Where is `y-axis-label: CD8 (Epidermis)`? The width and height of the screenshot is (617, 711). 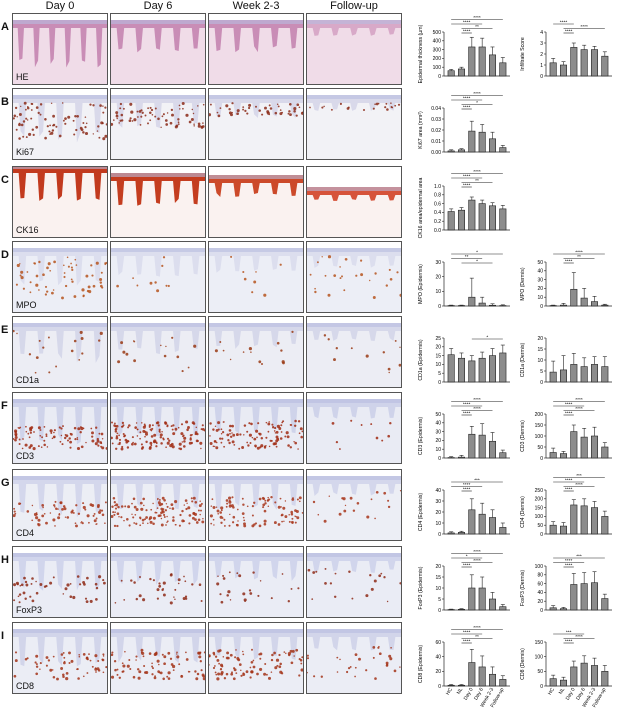
y-axis-label: CD8 (Epidermis) is located at coordinates (421, 664).